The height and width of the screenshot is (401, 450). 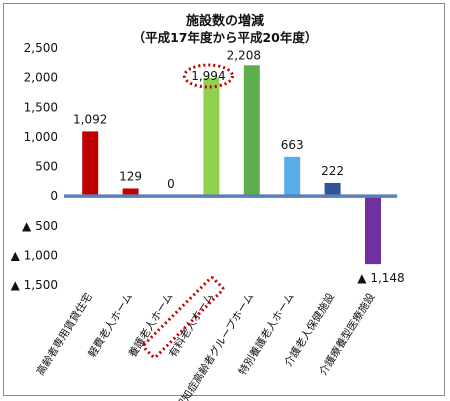 I want to click on y-tick-label: 1,000, so click(x=41, y=137).